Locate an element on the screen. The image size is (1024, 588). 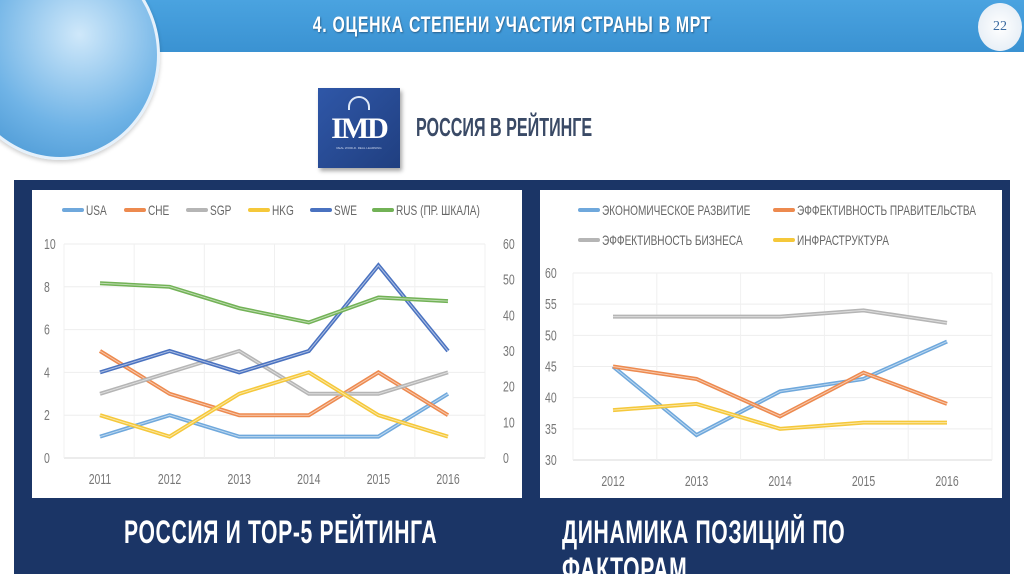
y2-tick-label: 30 is located at coordinates (509, 350).